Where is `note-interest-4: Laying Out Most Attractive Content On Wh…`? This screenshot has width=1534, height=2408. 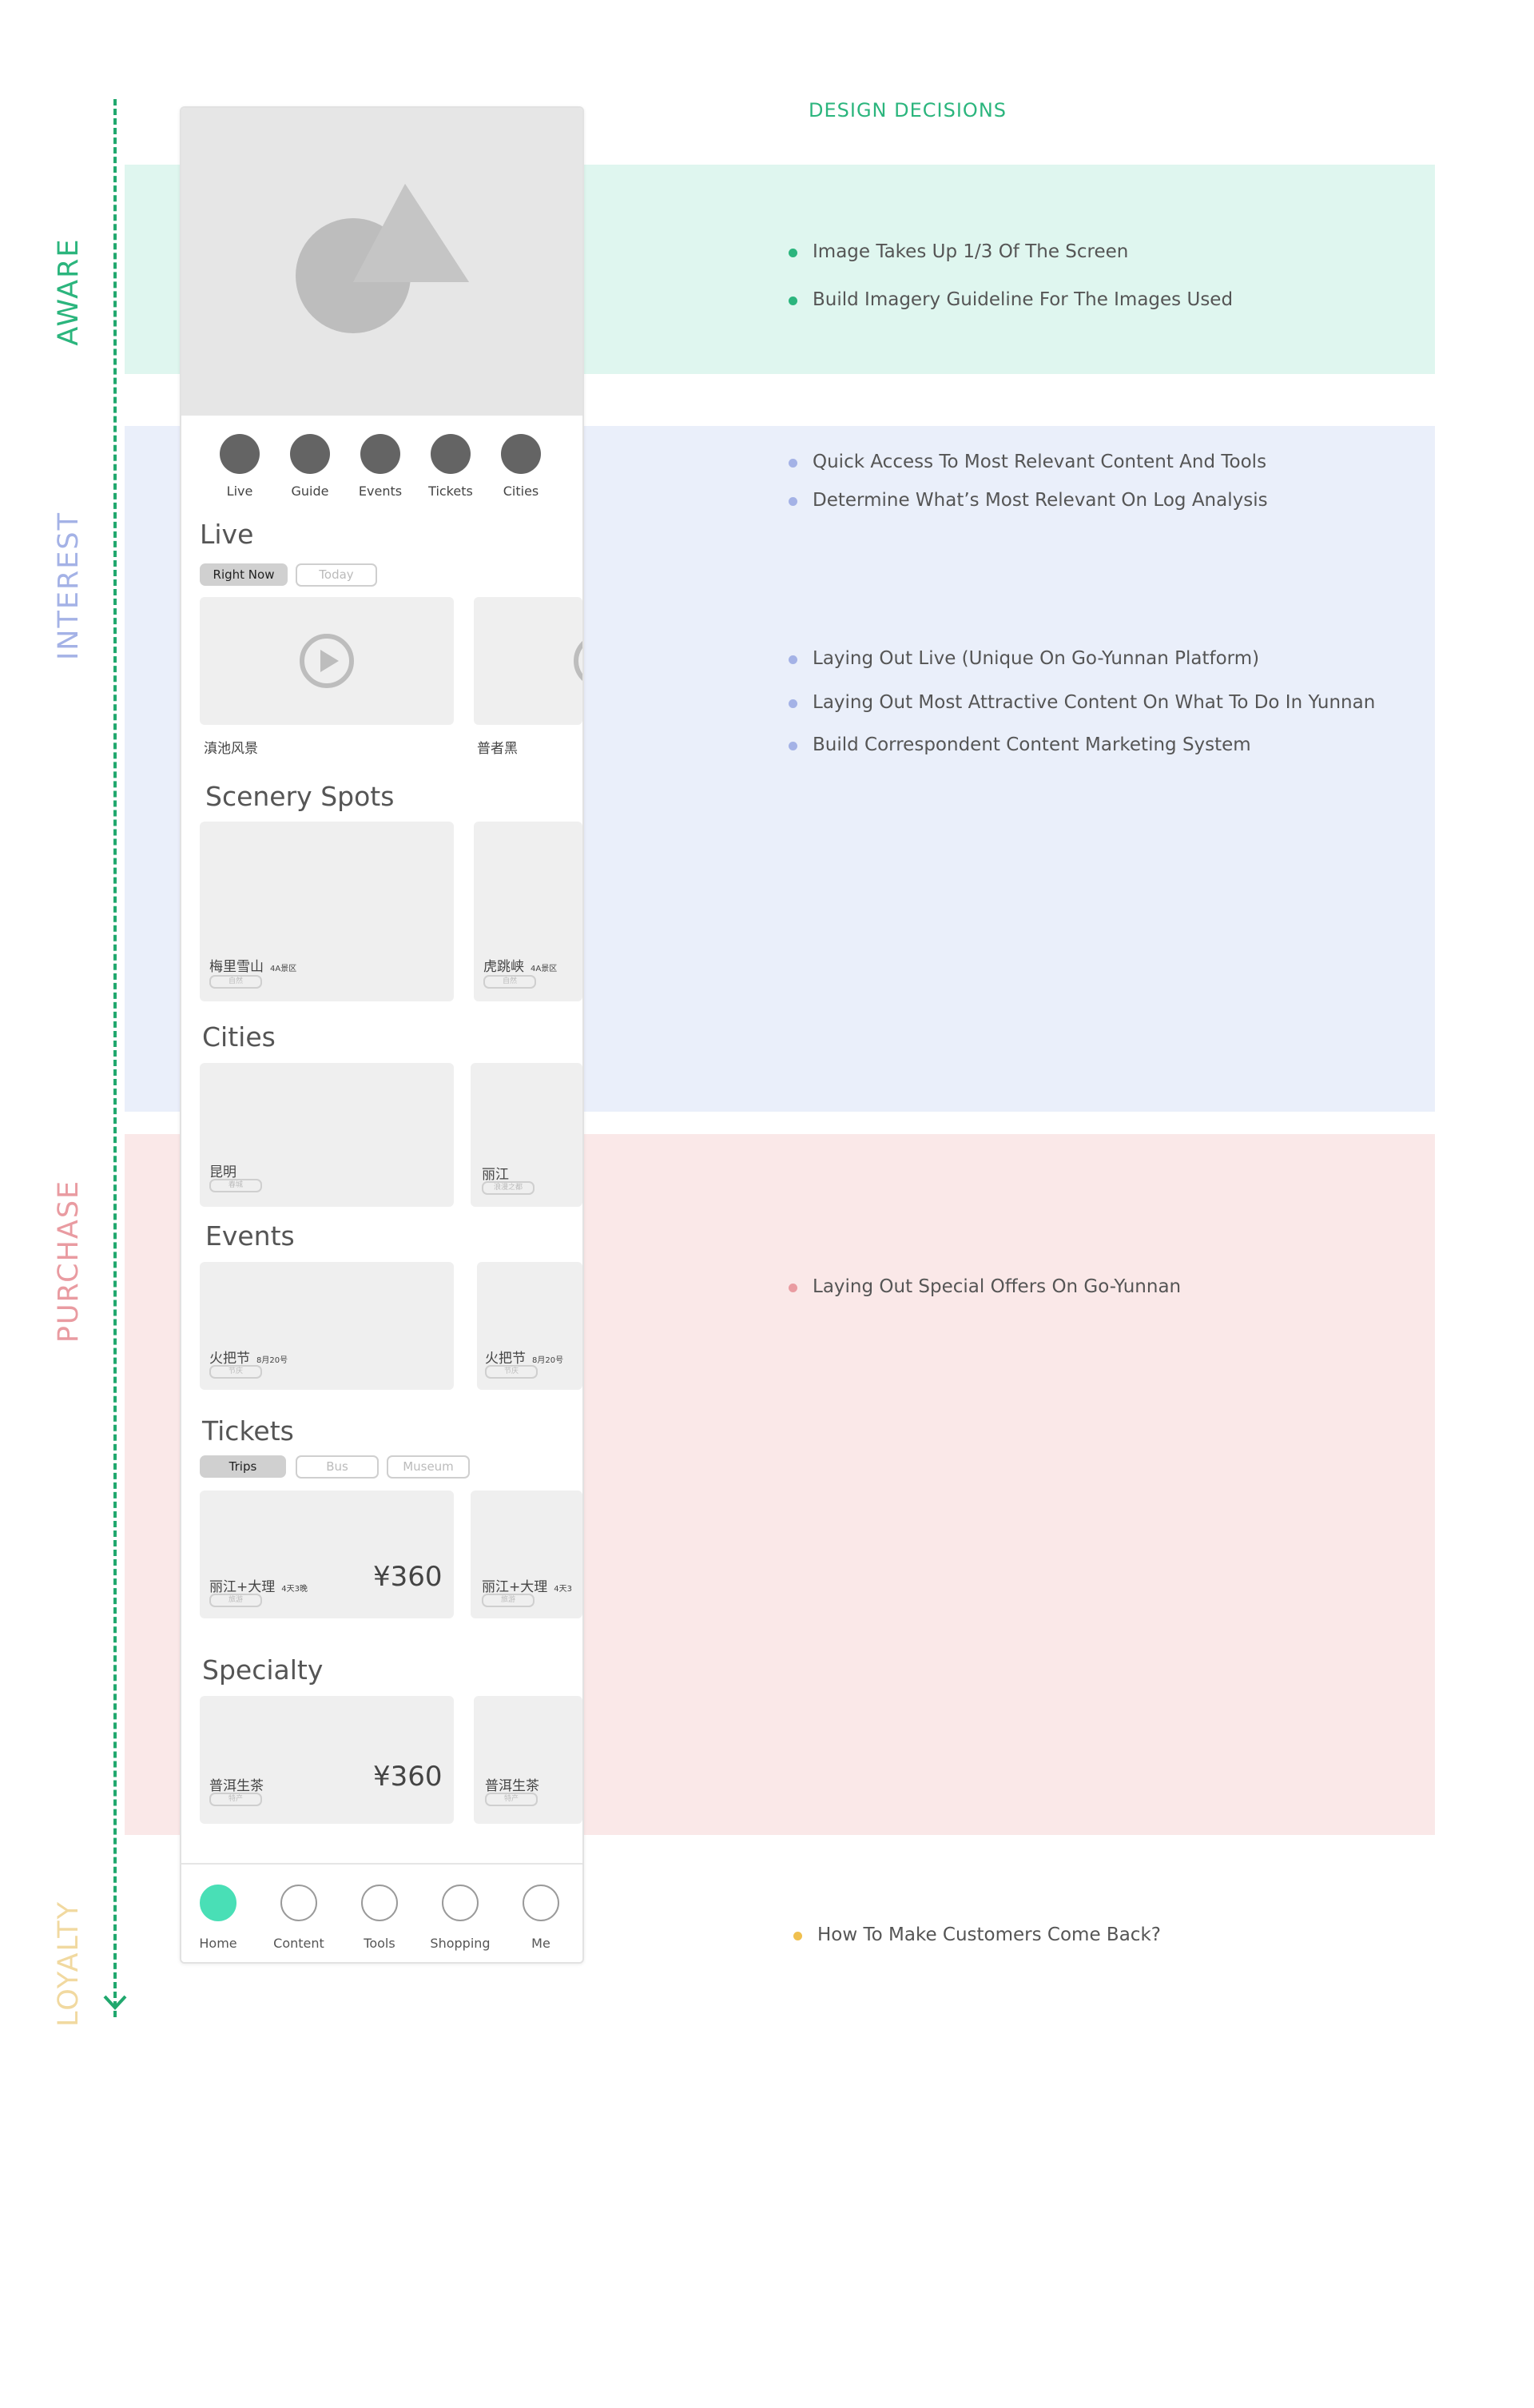
note-interest-4: Laying Out Most Attractive Content On Wh… is located at coordinates (1082, 702).